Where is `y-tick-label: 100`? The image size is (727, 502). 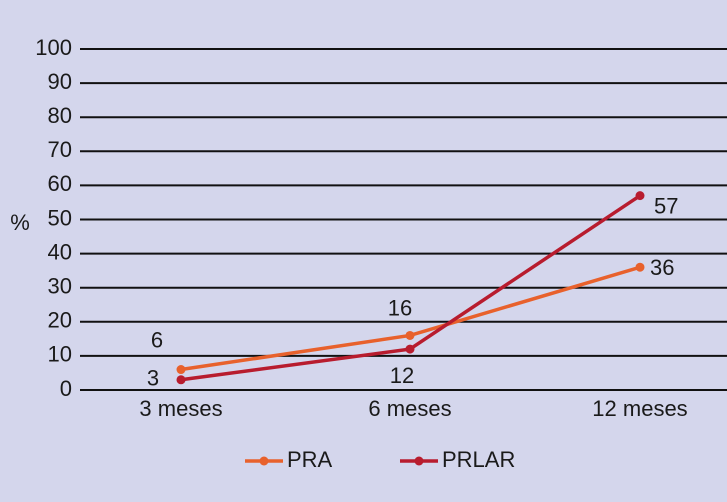
y-tick-label: 100 is located at coordinates (53, 47).